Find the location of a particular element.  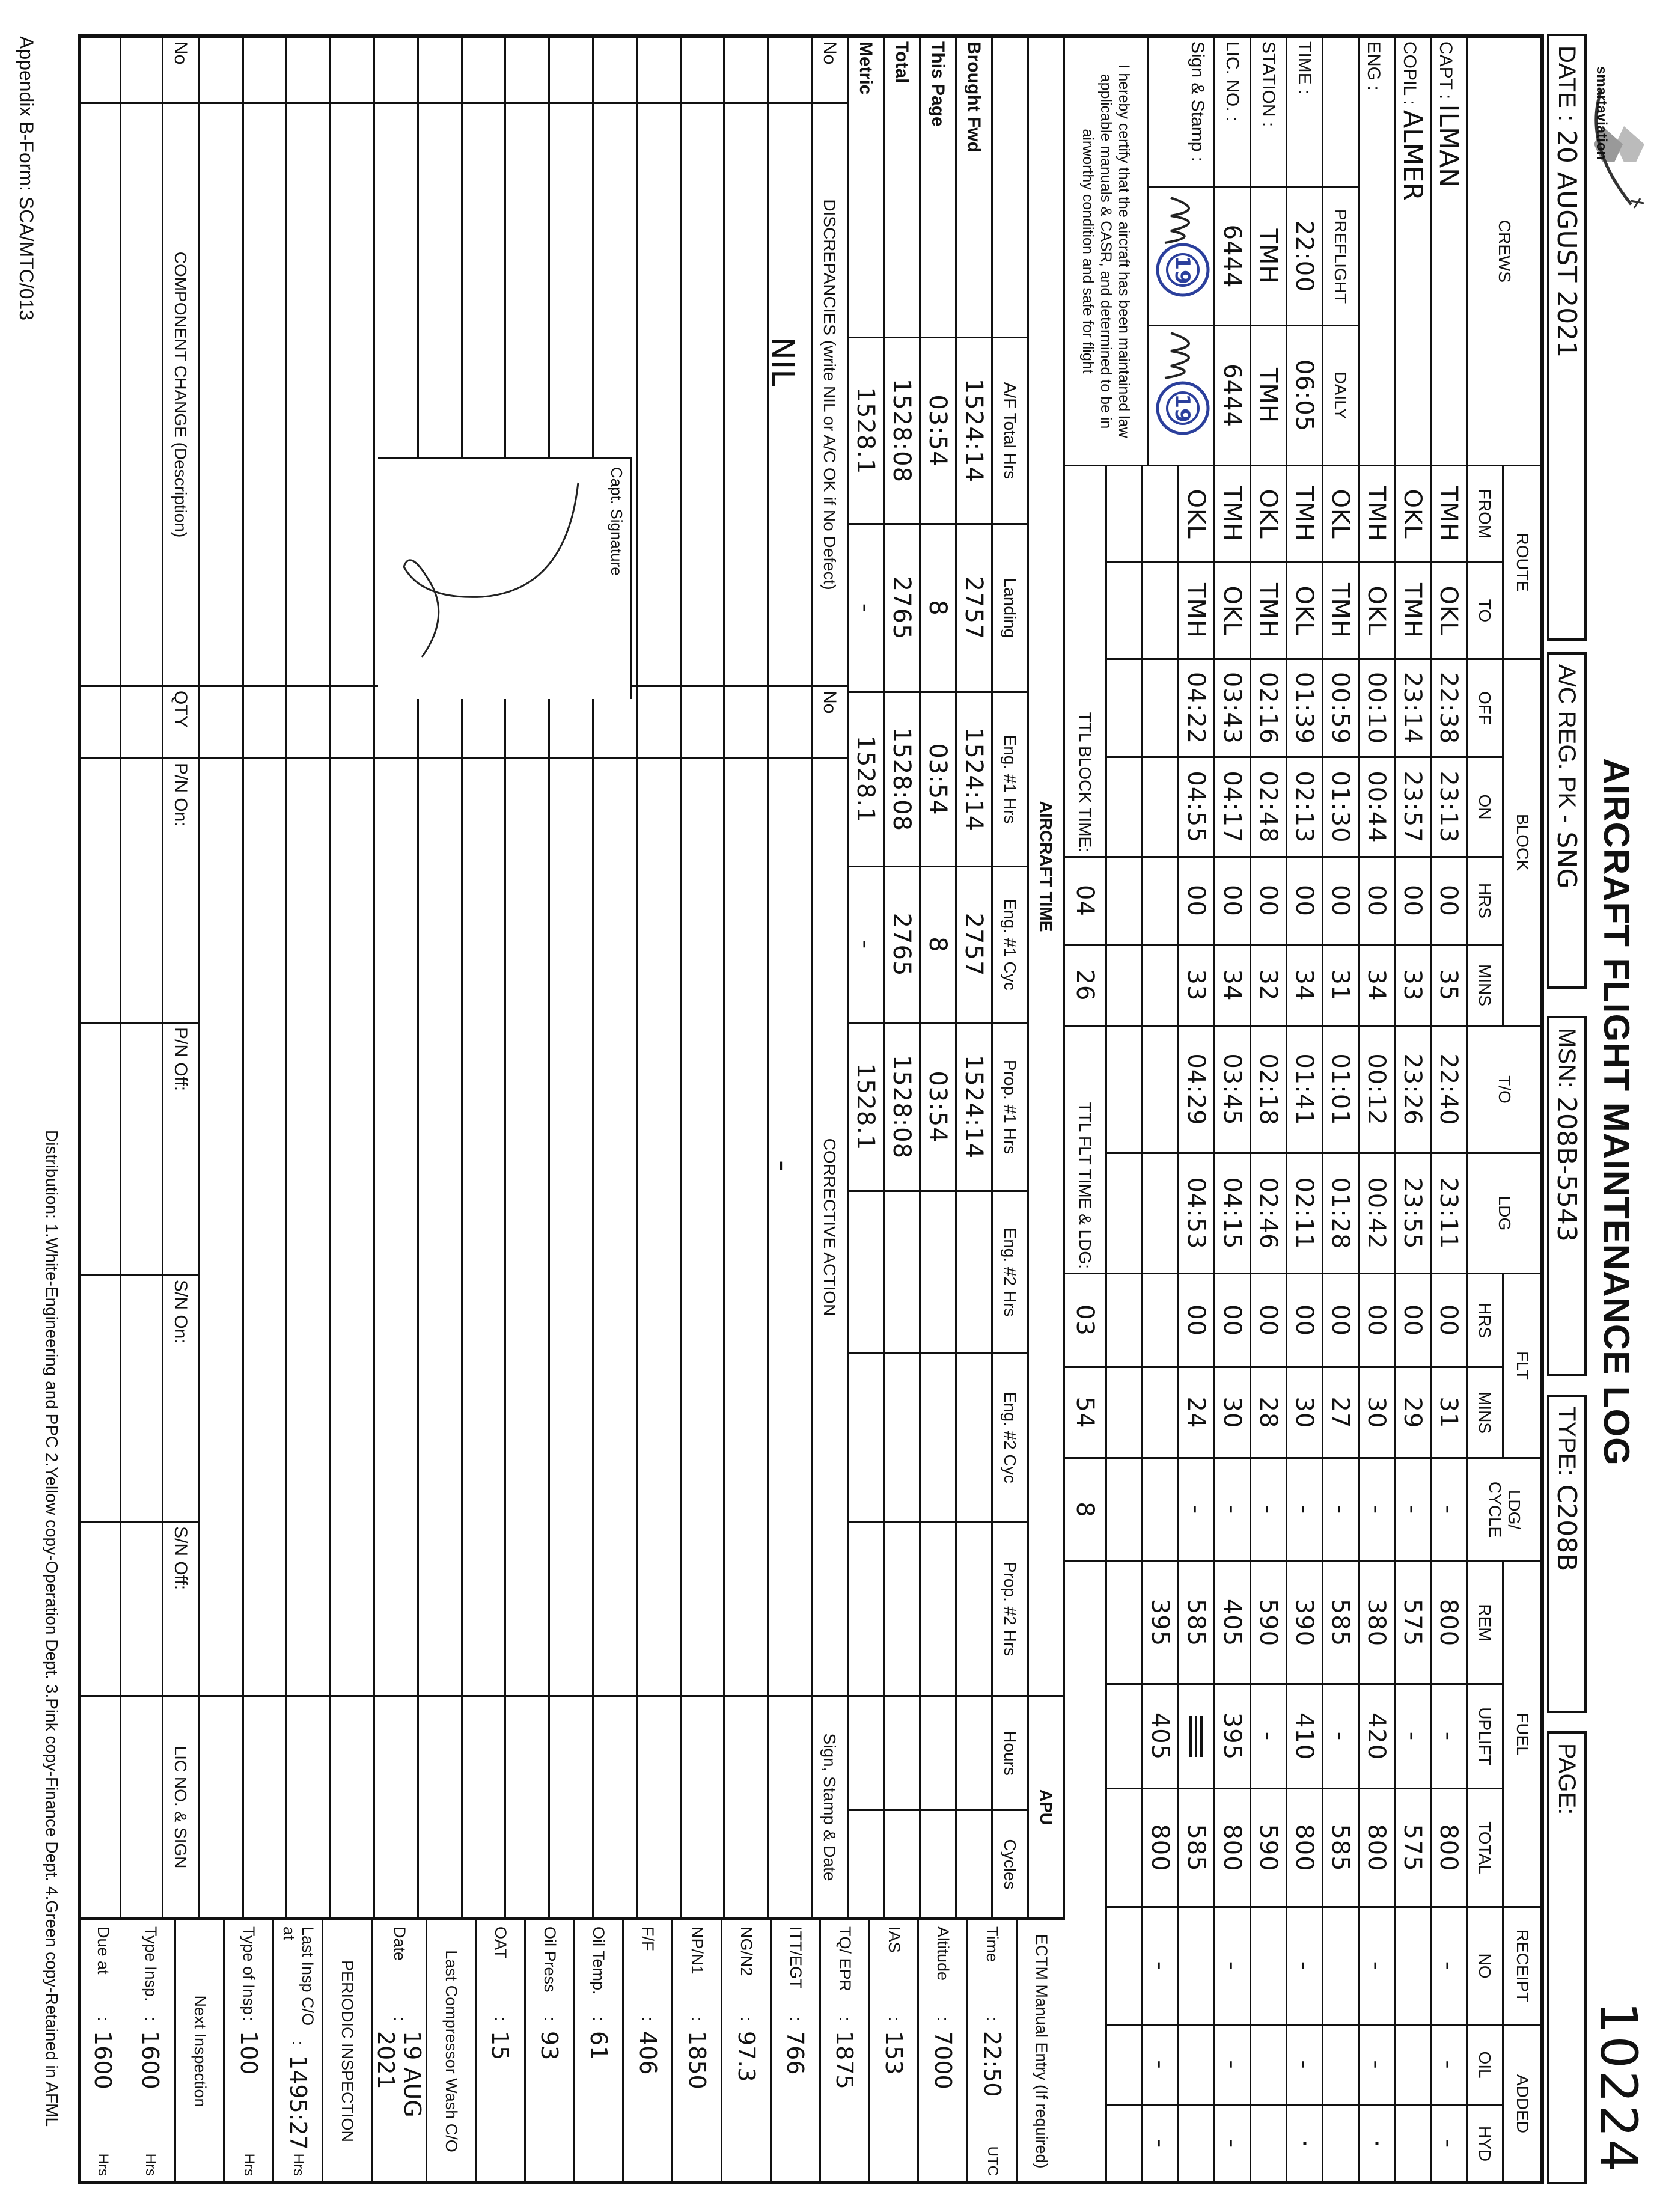

component-row is located at coordinates (141, 978).